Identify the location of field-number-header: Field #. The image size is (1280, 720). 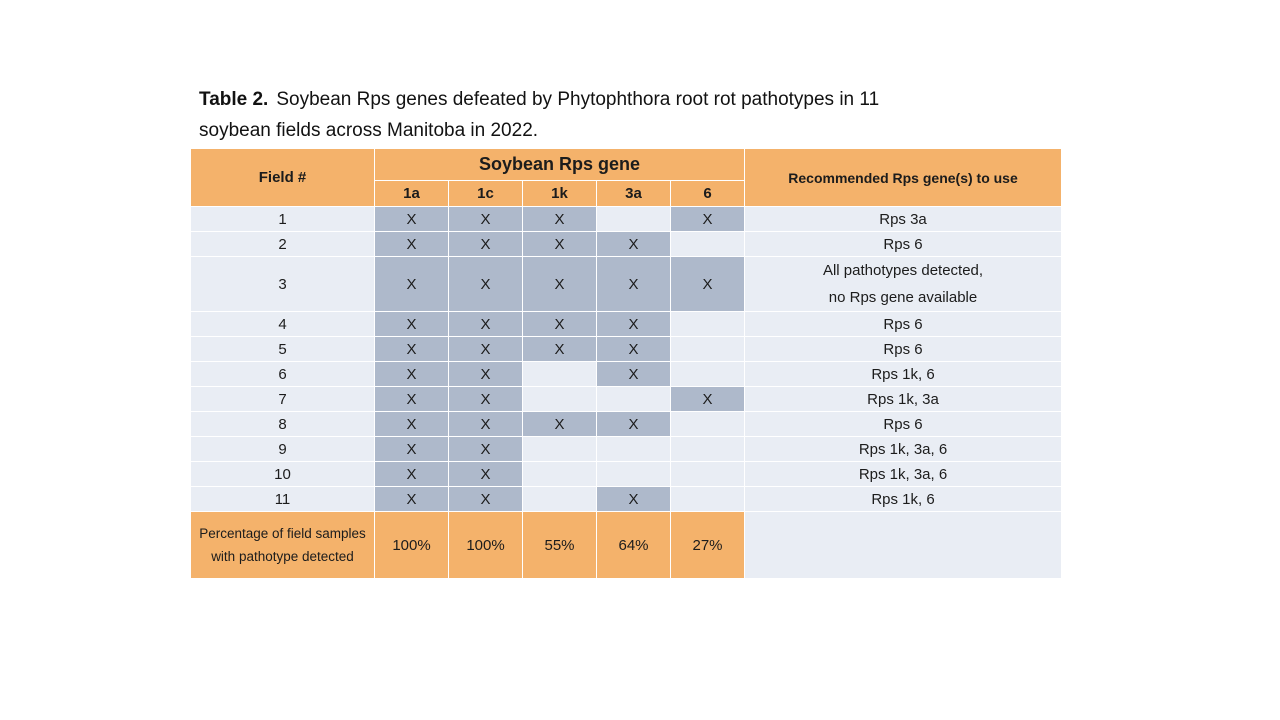
(282, 177).